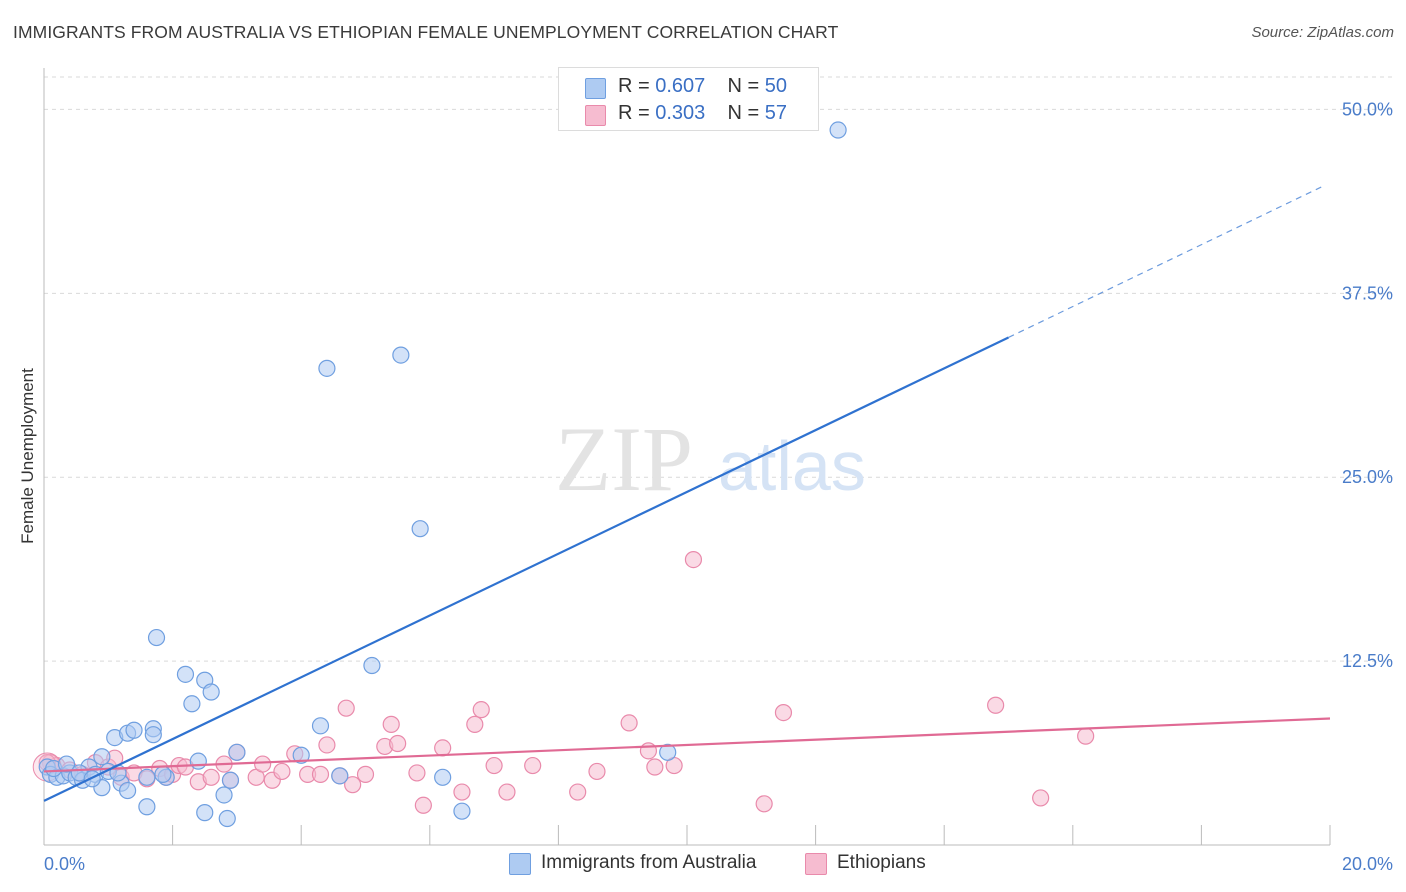 Image resolution: width=1406 pixels, height=892 pixels. I want to click on y-tick-label: 25.0%, so click(1367, 477).